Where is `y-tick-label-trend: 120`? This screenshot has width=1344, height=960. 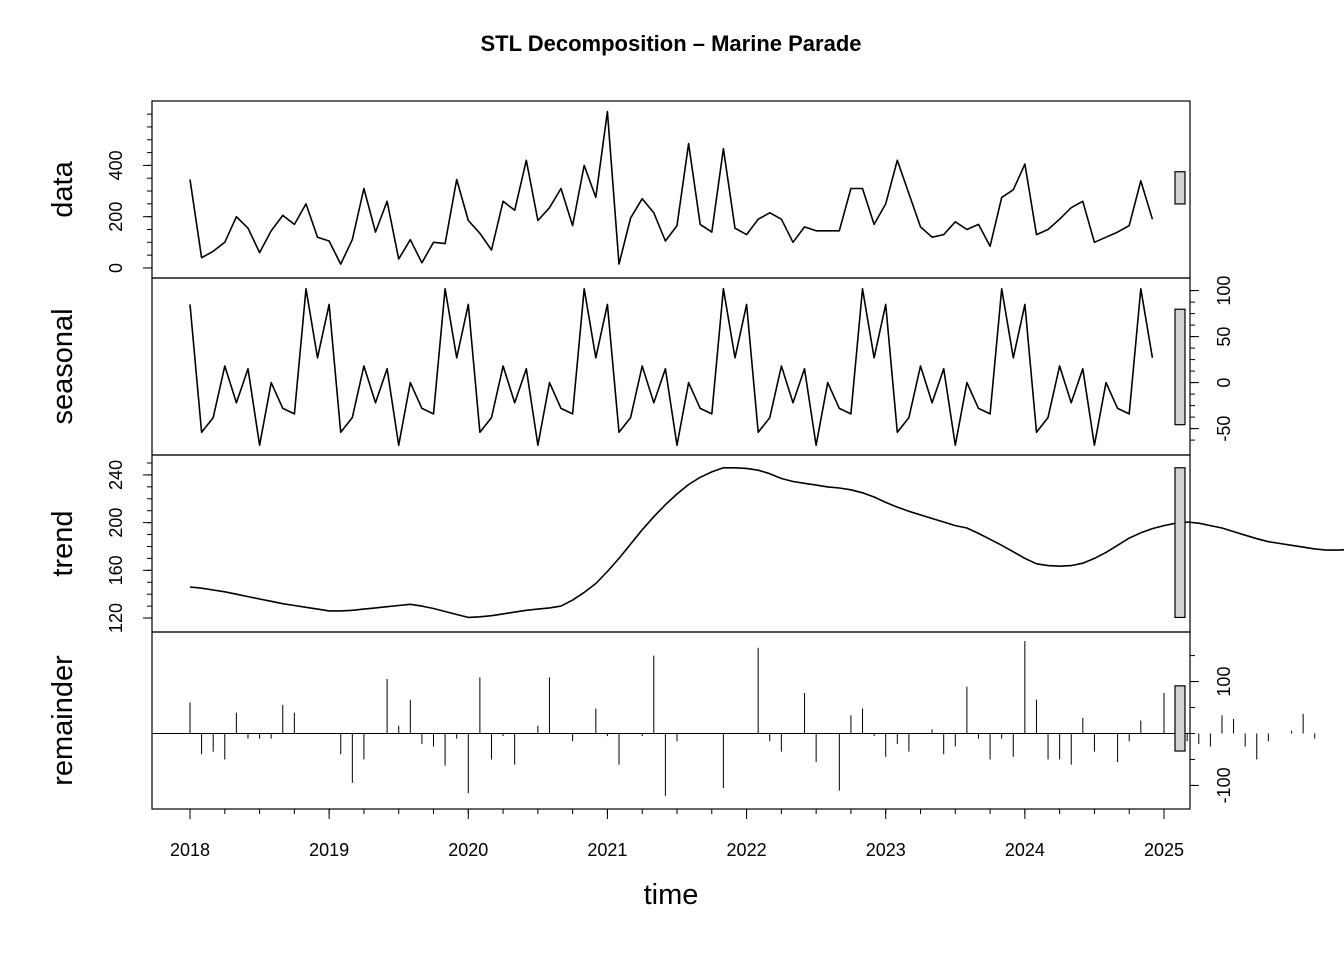 y-tick-label-trend: 120 is located at coordinates (116, 618).